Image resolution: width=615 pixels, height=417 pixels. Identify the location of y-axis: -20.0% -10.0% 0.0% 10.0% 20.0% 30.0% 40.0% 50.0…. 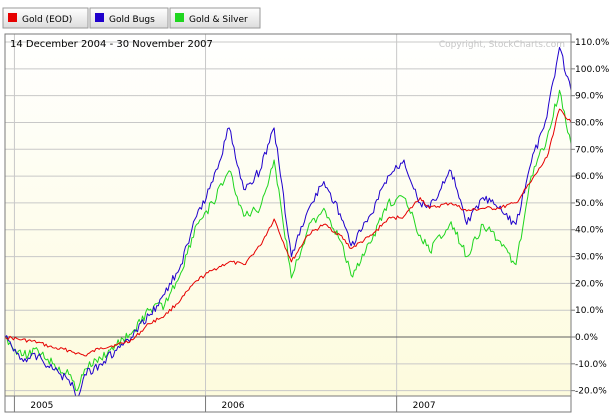
(590, 217).